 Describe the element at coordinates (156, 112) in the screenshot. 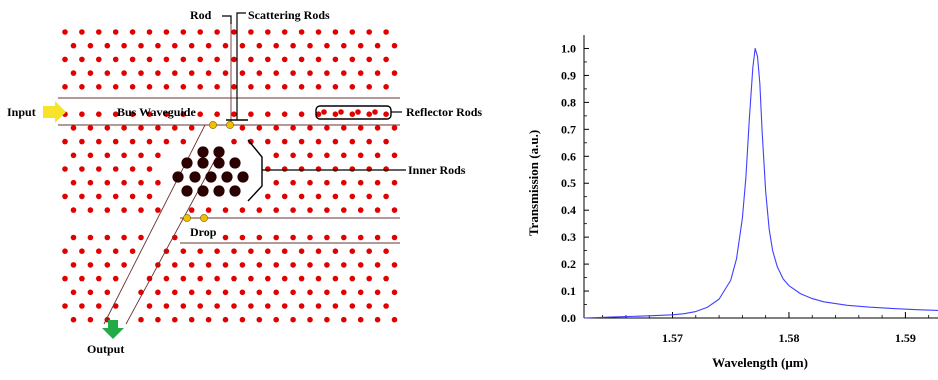

I see `bus-waveguide-label: Bus Waveguide` at that location.